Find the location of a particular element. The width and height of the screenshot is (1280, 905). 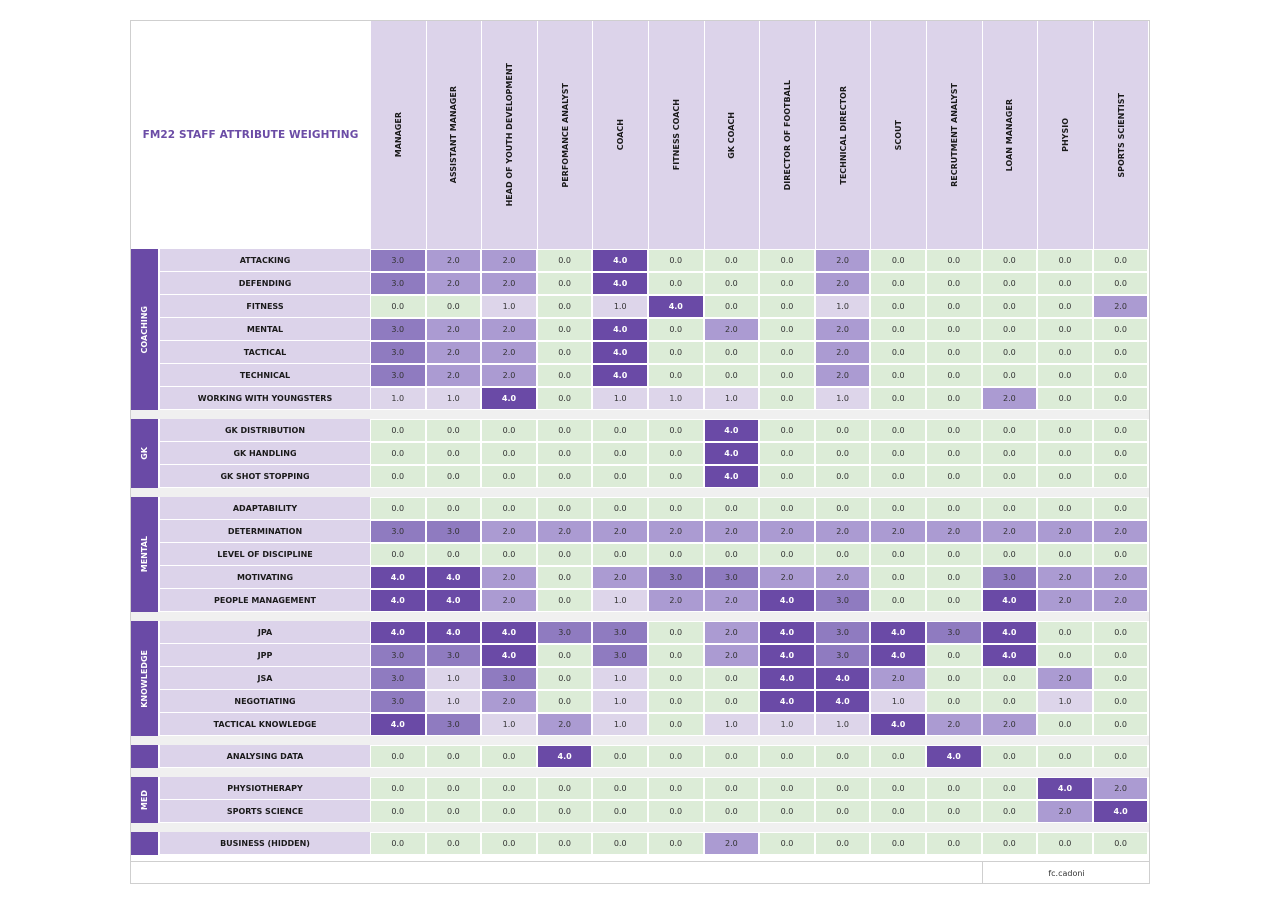

role-header-label: SCOUT is located at coordinates (899, 135).